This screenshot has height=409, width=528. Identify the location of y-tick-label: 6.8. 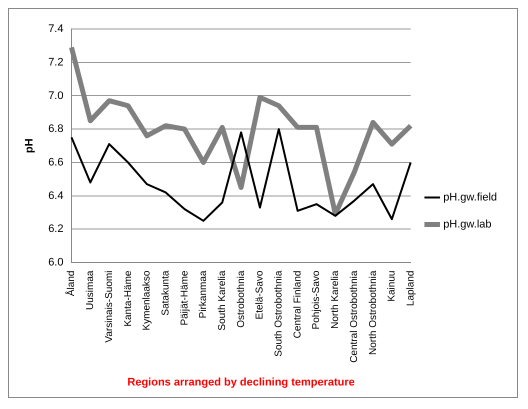
(56, 129).